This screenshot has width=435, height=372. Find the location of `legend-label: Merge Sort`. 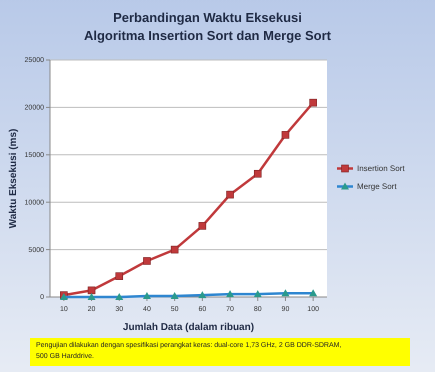

legend-label: Merge Sort is located at coordinates (377, 187).